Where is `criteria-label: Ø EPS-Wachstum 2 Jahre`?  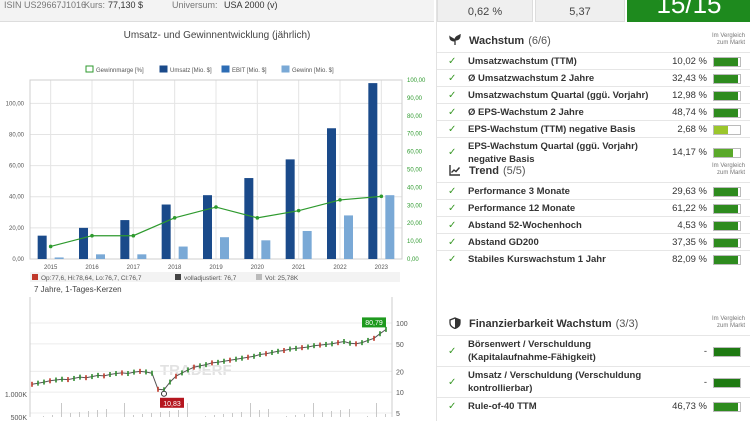 criteria-label: Ø EPS-Wachstum 2 Jahre is located at coordinates (526, 112).